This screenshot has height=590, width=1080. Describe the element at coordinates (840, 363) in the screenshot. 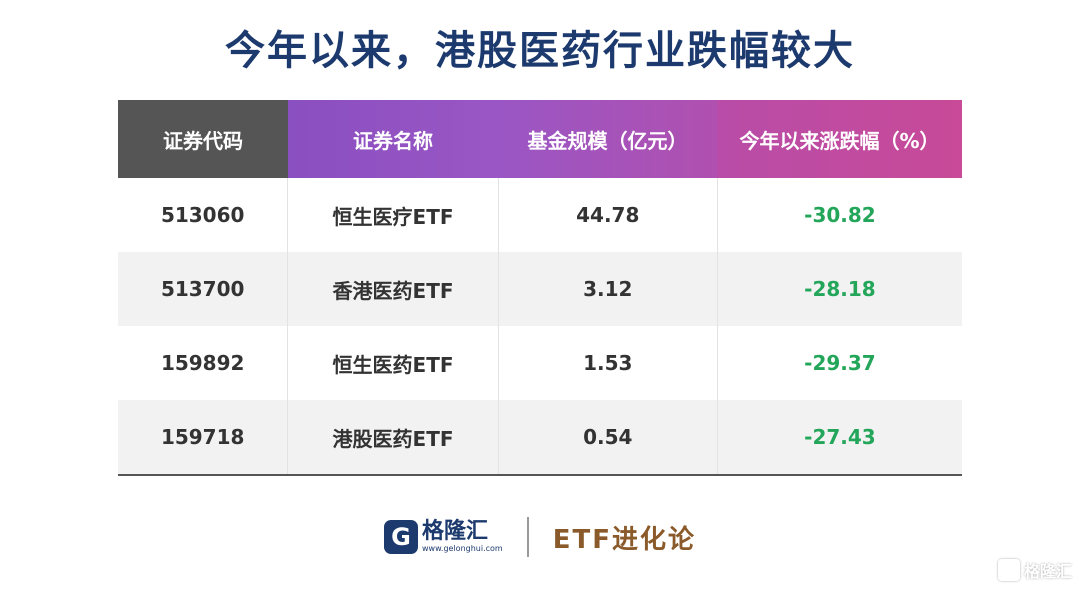

I see `cell-change: -29.37` at that location.